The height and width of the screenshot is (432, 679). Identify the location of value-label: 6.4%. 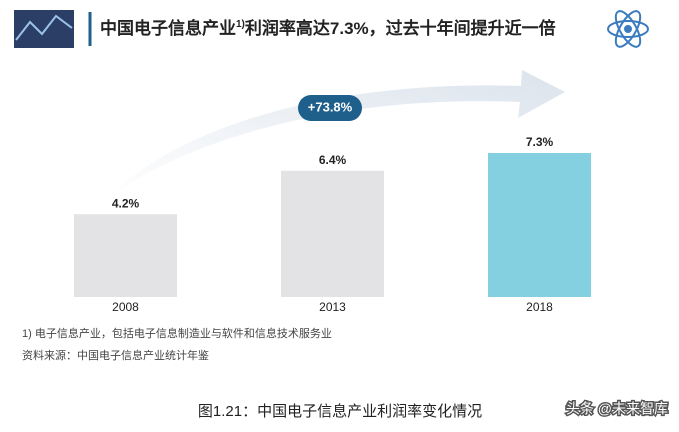
(333, 160).